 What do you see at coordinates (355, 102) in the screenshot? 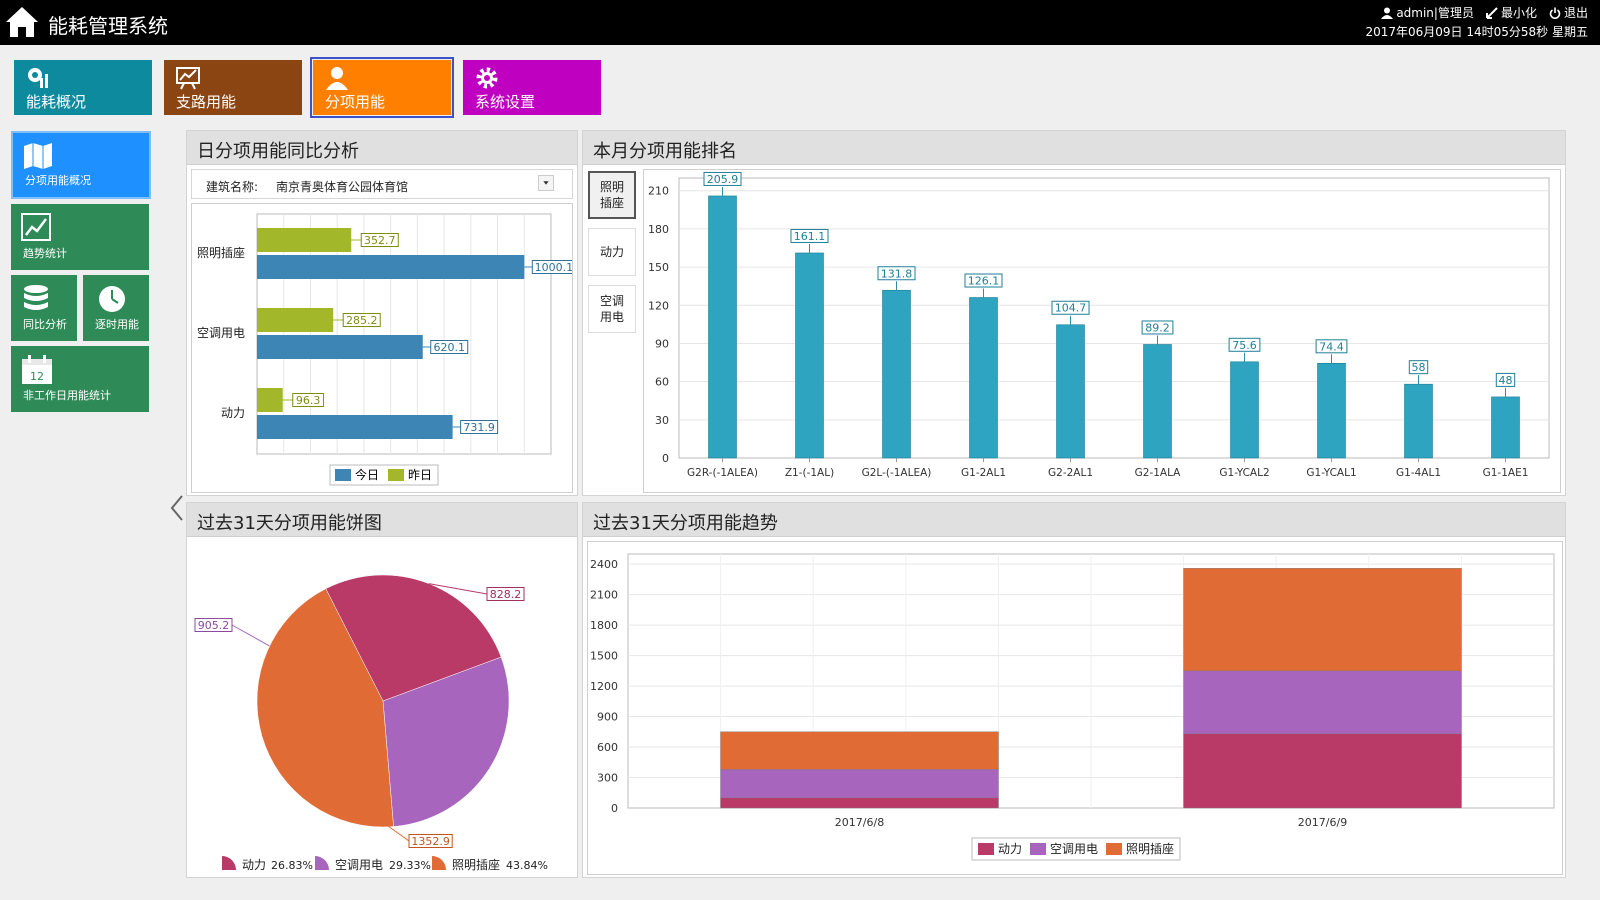
I see `nav-tile-label: 分项用能` at bounding box center [355, 102].